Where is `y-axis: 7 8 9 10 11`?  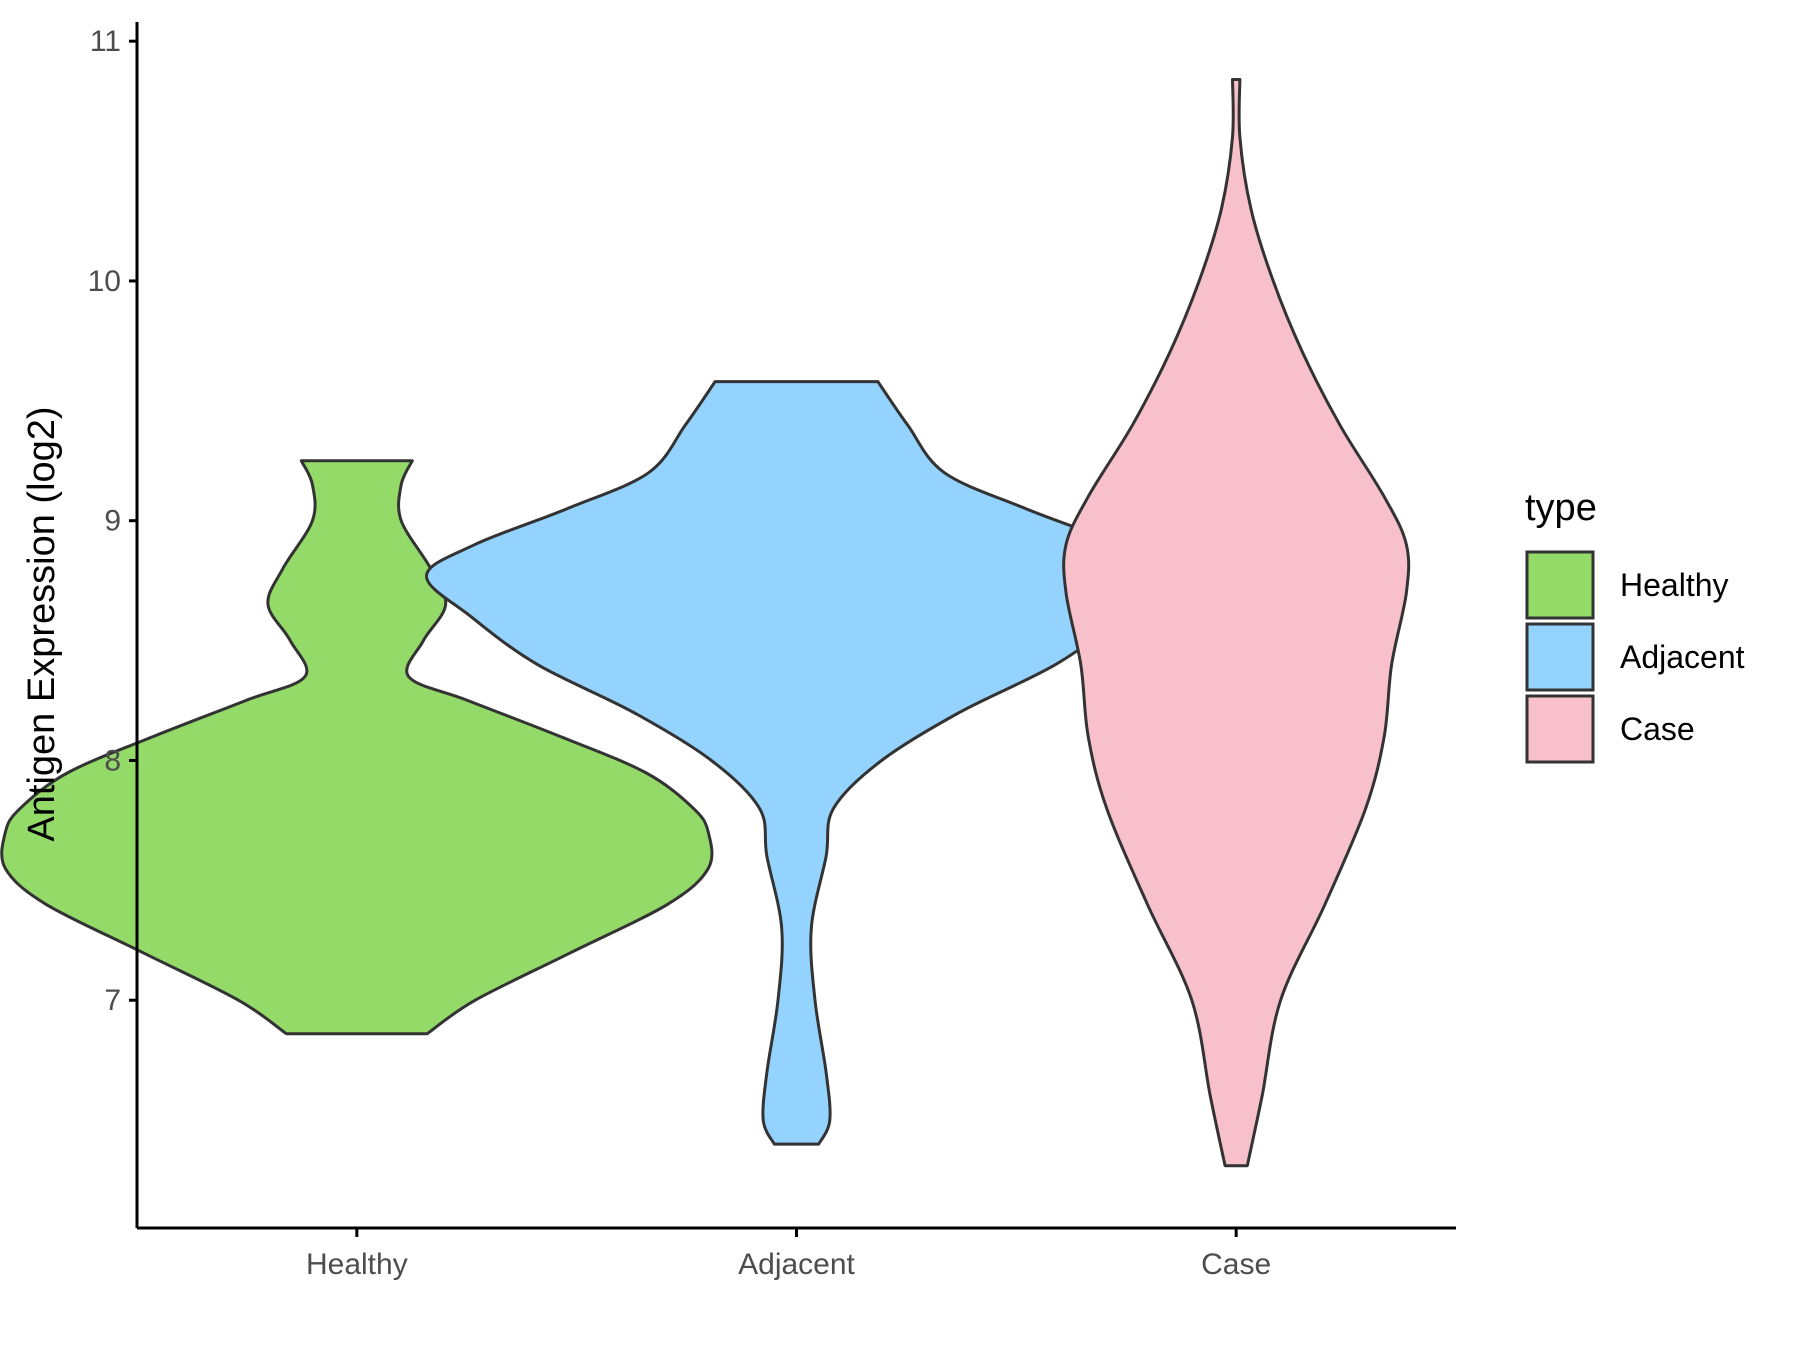 y-axis: 7 8 9 10 11 is located at coordinates (112, 521).